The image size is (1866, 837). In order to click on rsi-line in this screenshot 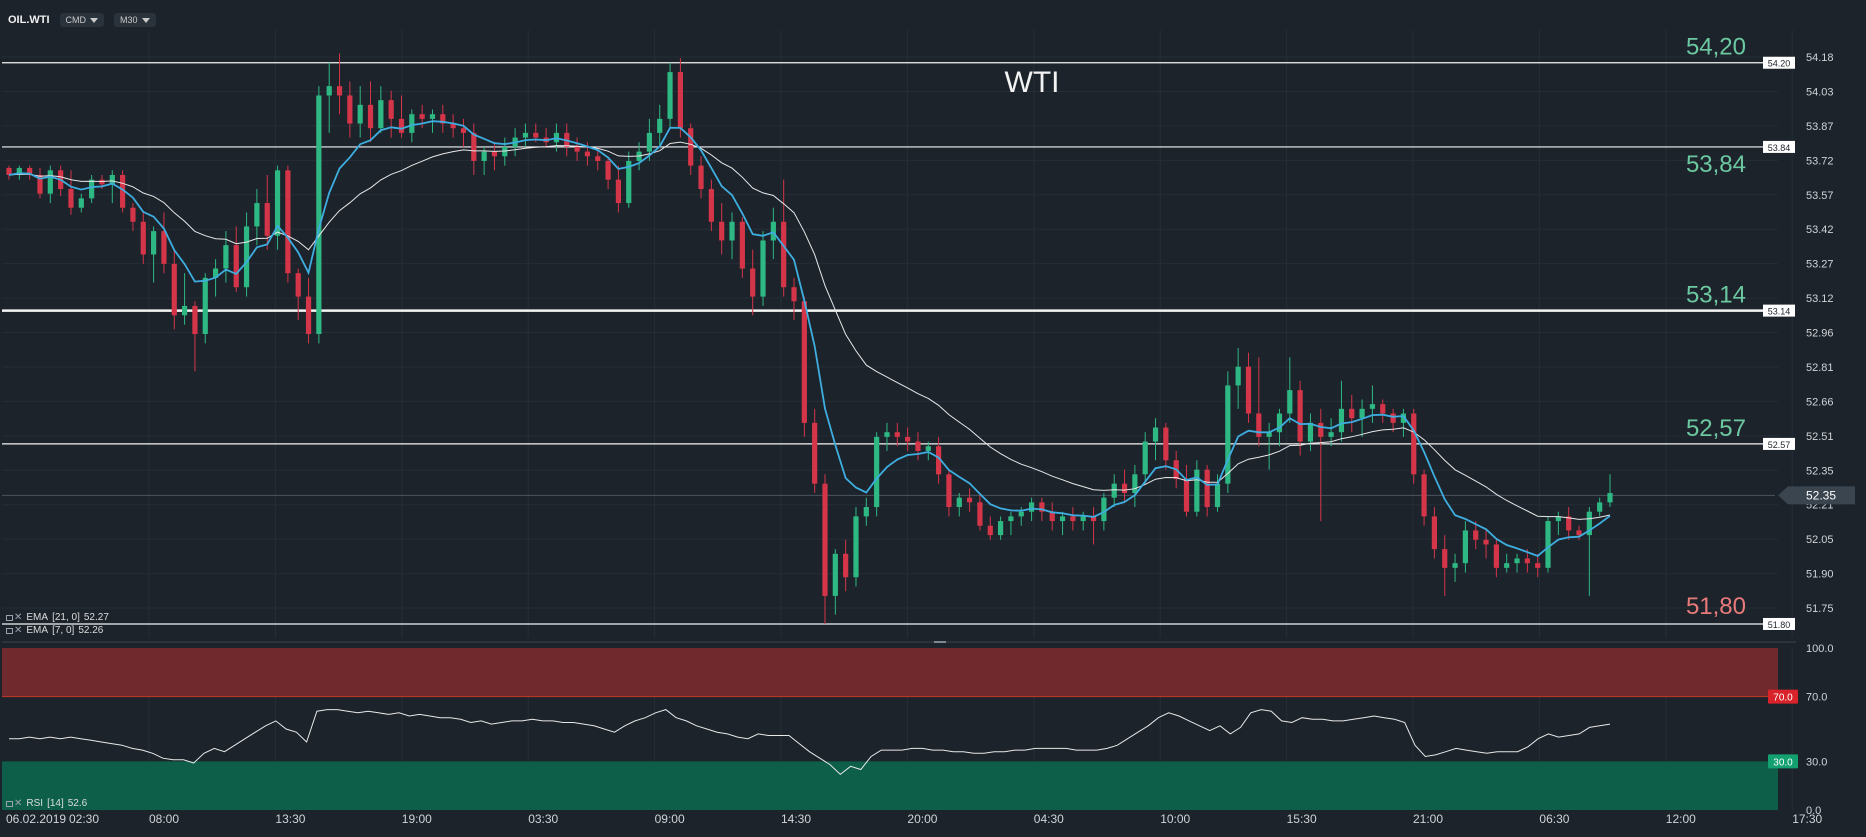, I will do `click(810, 742)`.